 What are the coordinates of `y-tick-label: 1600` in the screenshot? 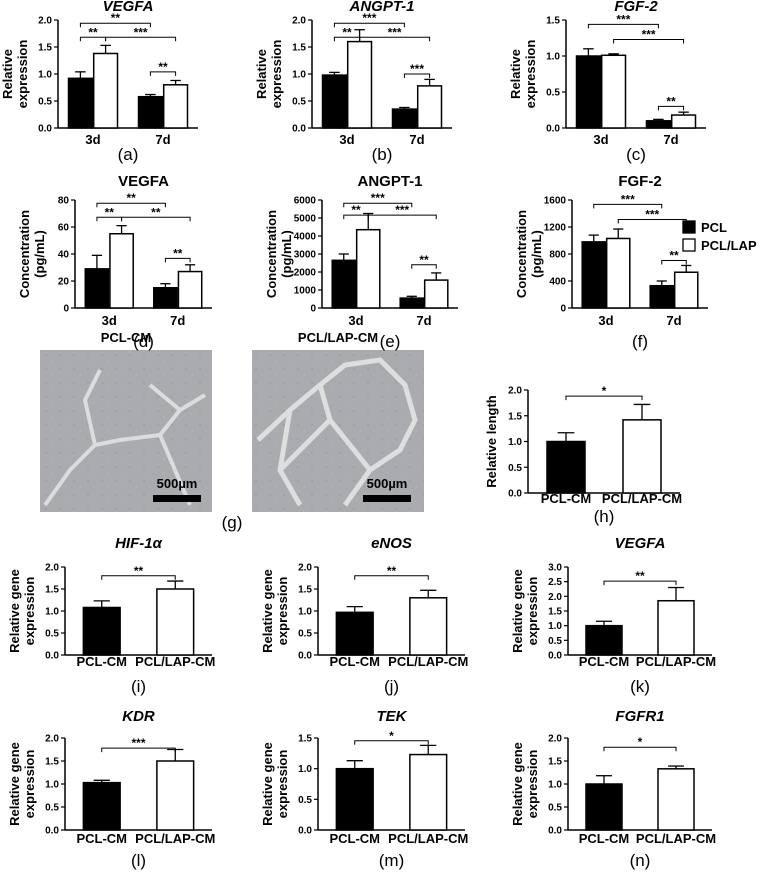 It's located at (555, 201).